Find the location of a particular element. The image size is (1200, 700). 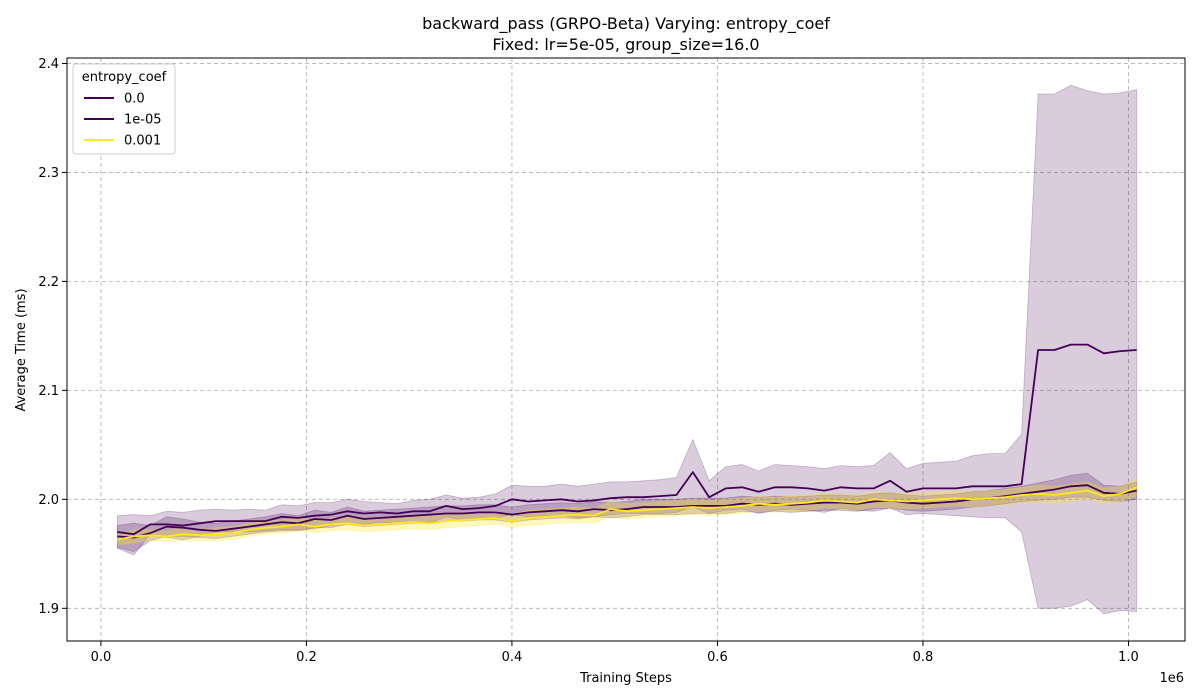

x-axis-label: Training Steps is located at coordinates (625, 678).